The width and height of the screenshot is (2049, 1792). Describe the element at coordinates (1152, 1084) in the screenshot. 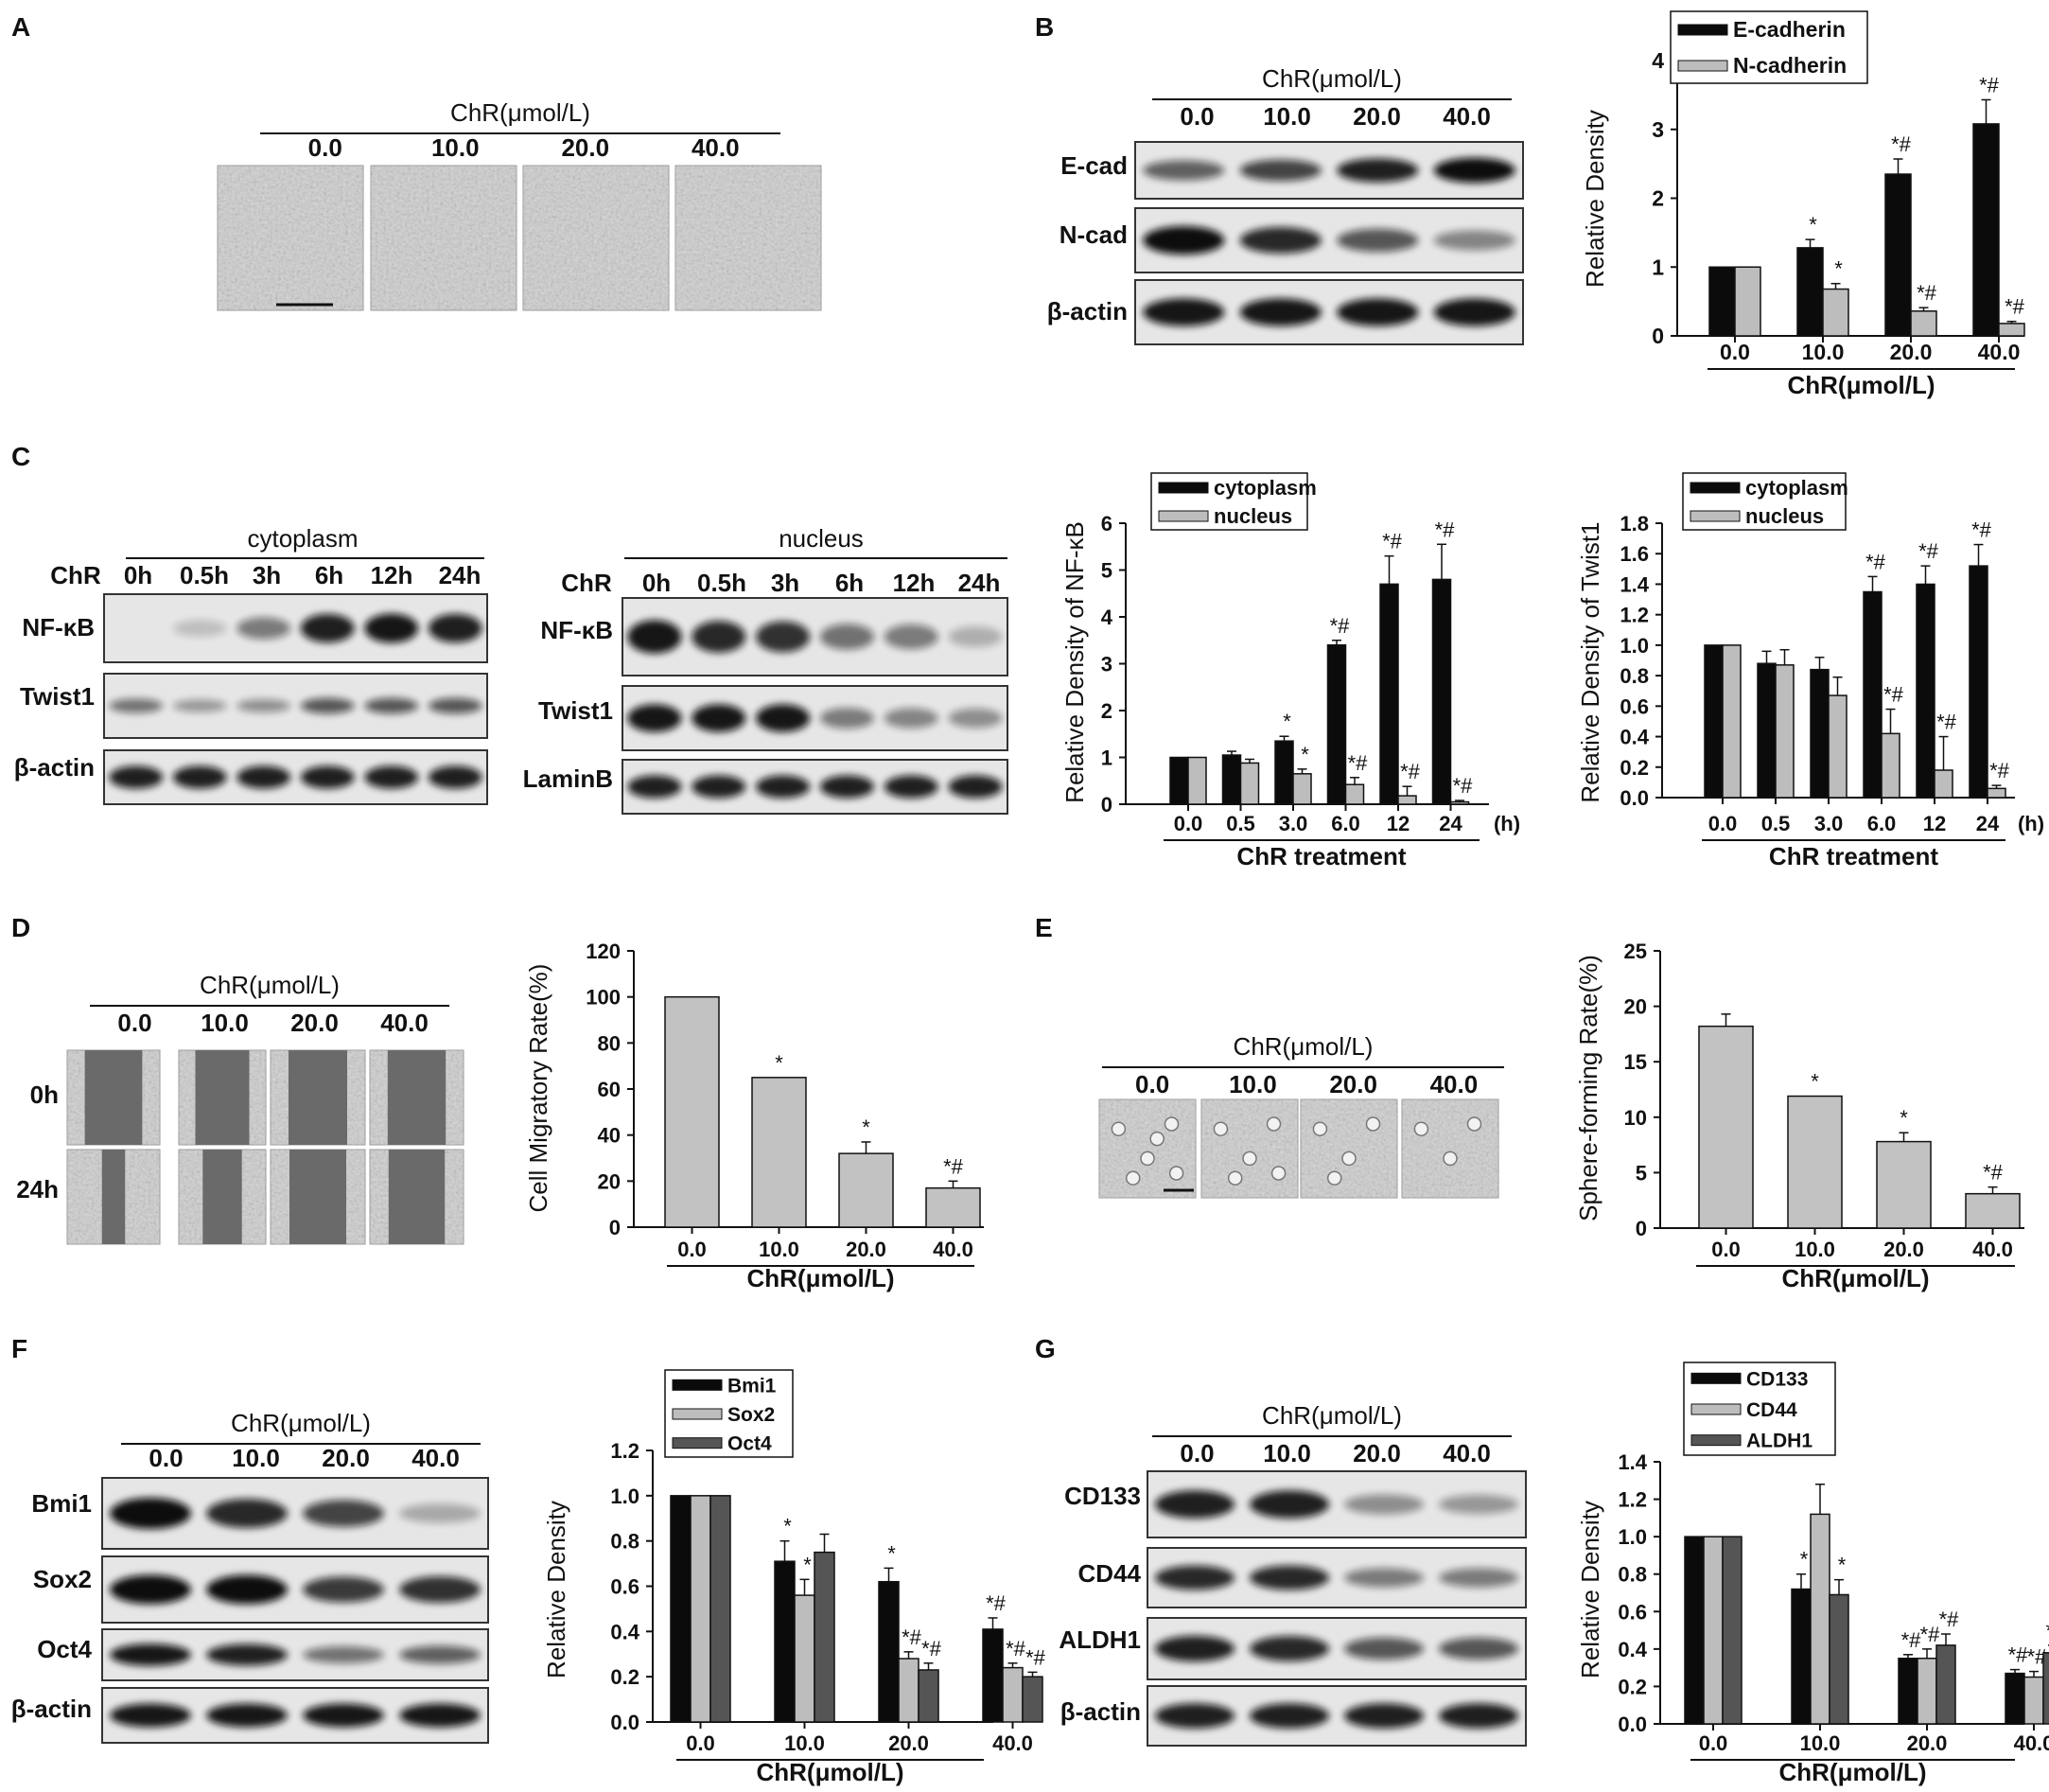

I see `E-header-label: 0.0` at that location.